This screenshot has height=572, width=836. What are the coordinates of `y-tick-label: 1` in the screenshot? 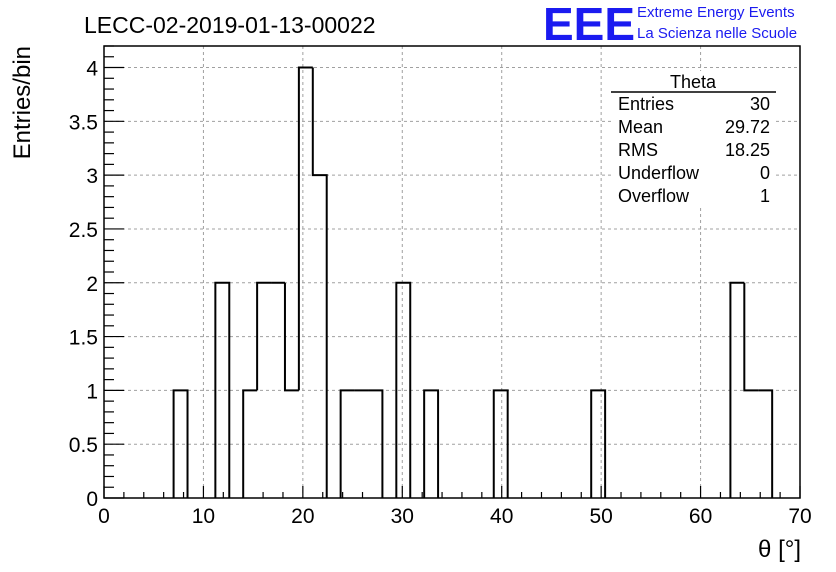 It's located at (92, 391).